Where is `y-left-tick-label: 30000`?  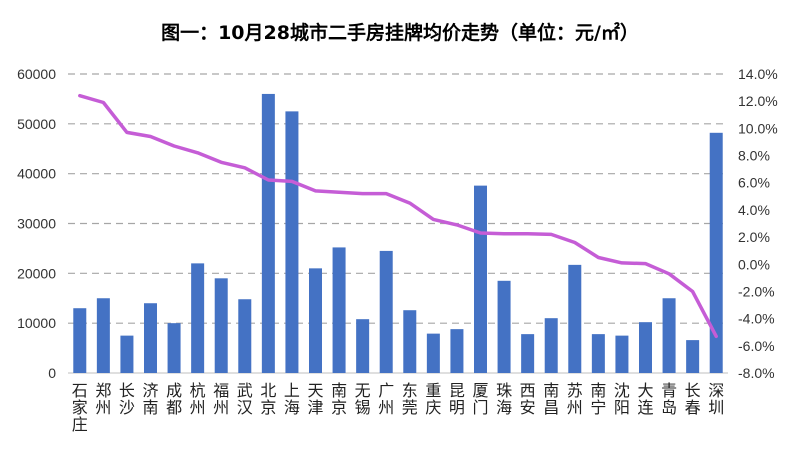
y-left-tick-label: 30000 is located at coordinates (36, 224).